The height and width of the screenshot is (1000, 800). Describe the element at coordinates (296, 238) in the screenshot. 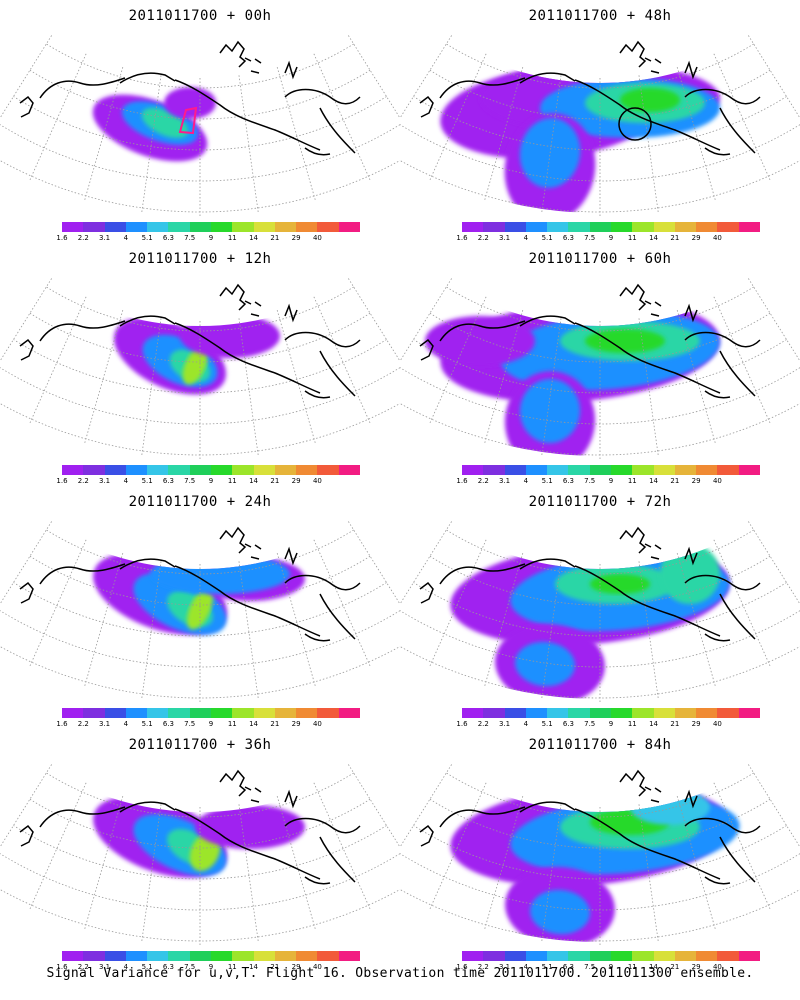

I see `colorbar-tick-label: 29` at that location.